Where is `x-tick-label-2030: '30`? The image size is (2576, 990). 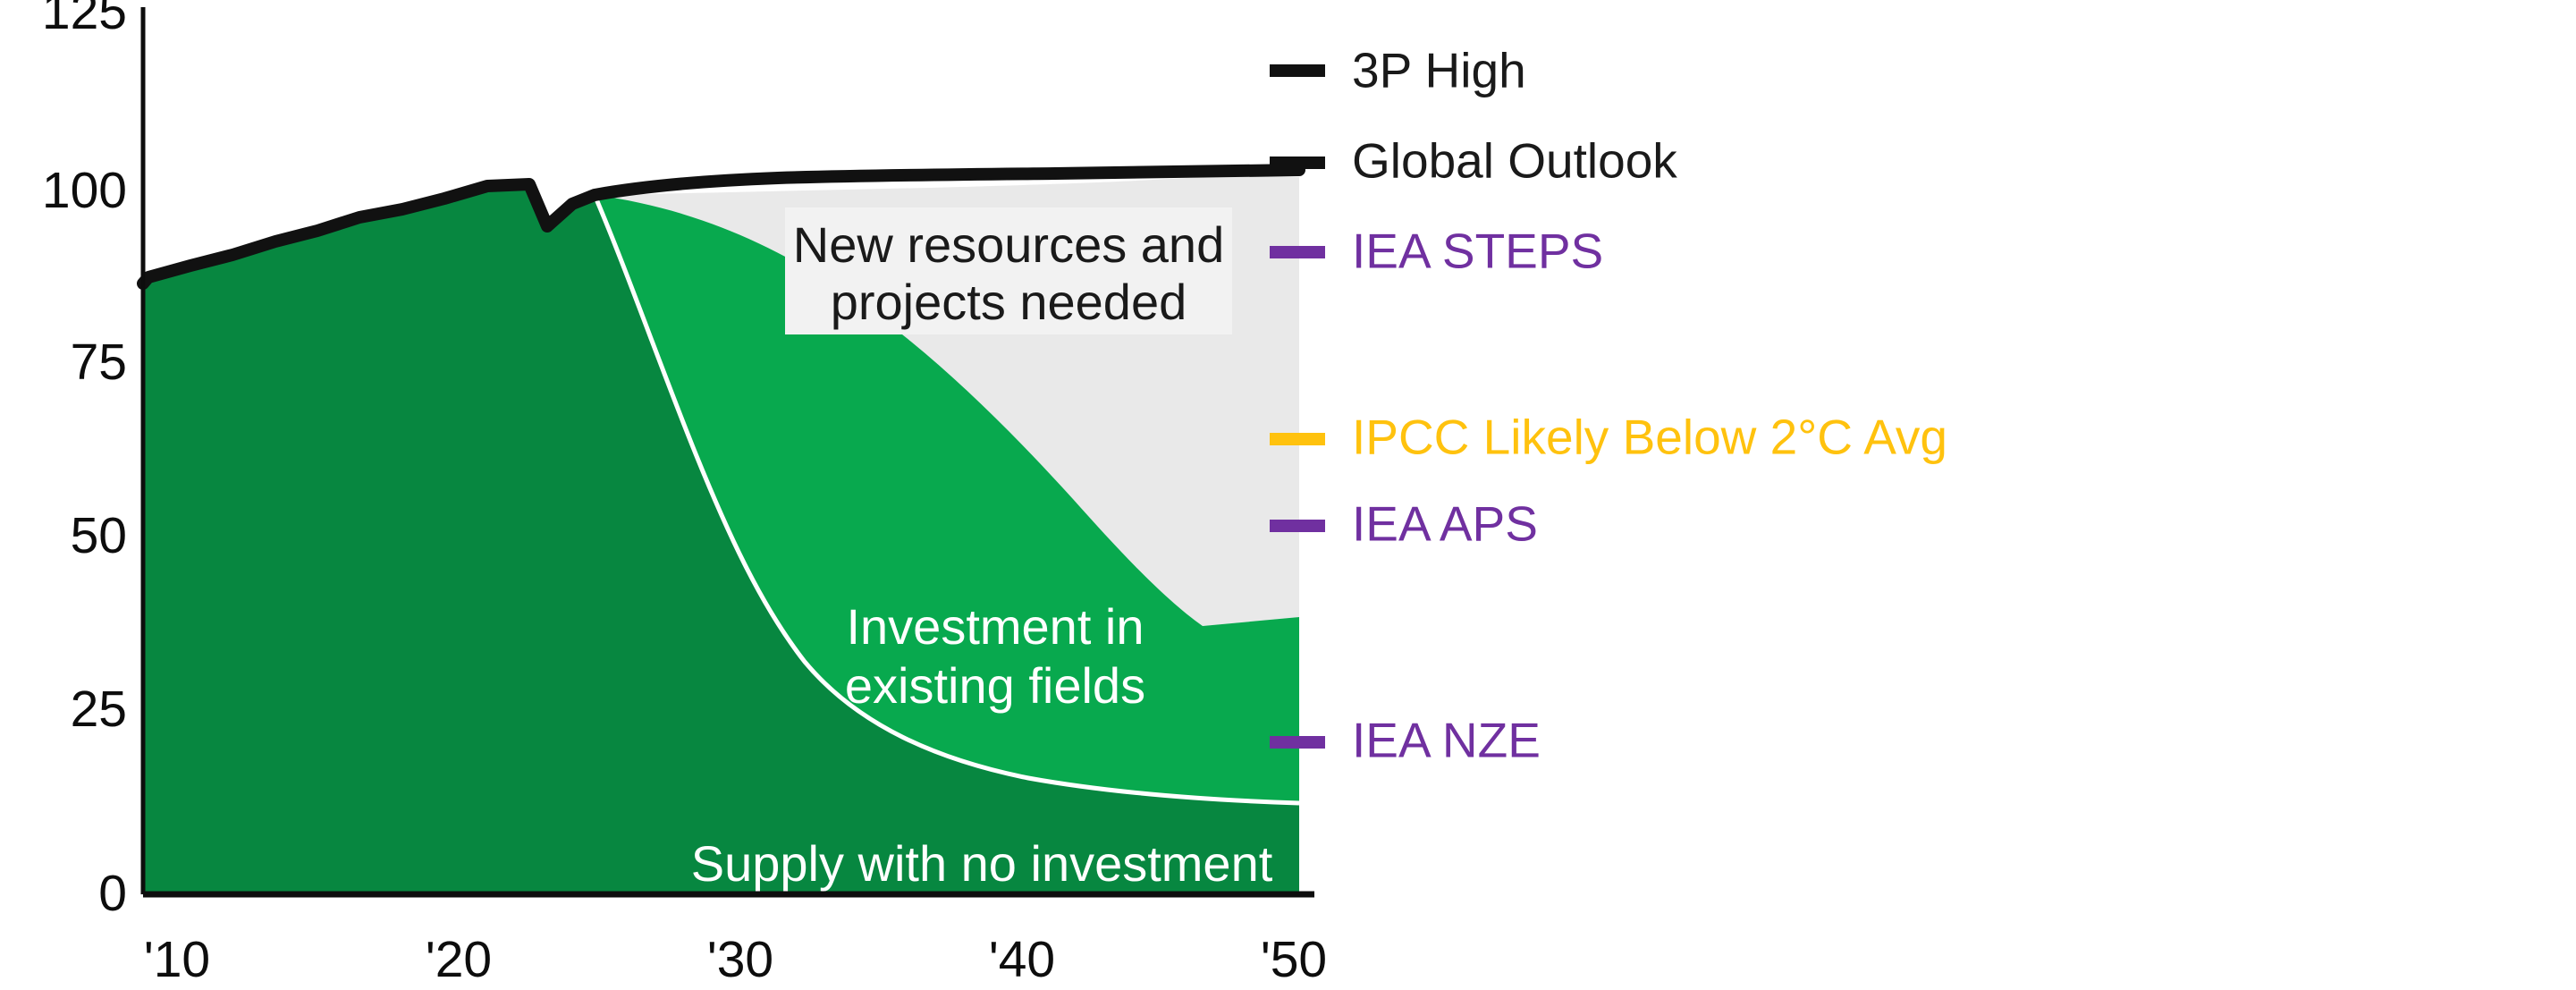 x-tick-label-2030: '30 is located at coordinates (740, 960).